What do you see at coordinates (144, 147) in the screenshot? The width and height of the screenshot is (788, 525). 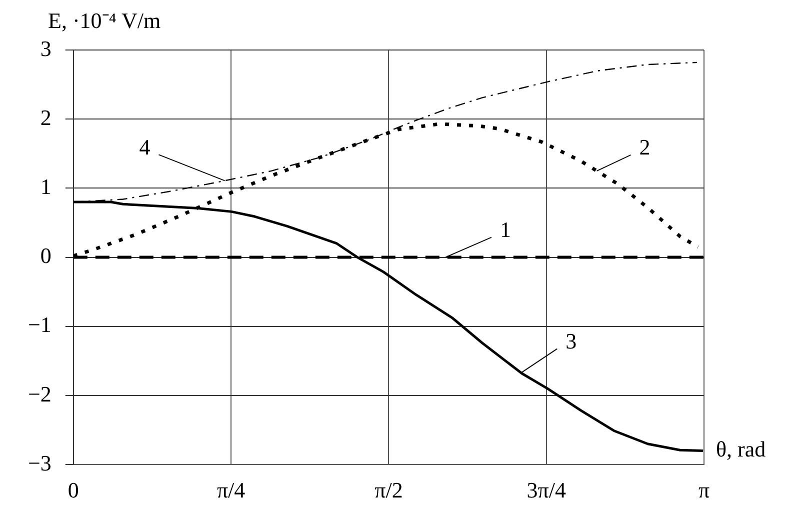 I see `series-label: 4` at bounding box center [144, 147].